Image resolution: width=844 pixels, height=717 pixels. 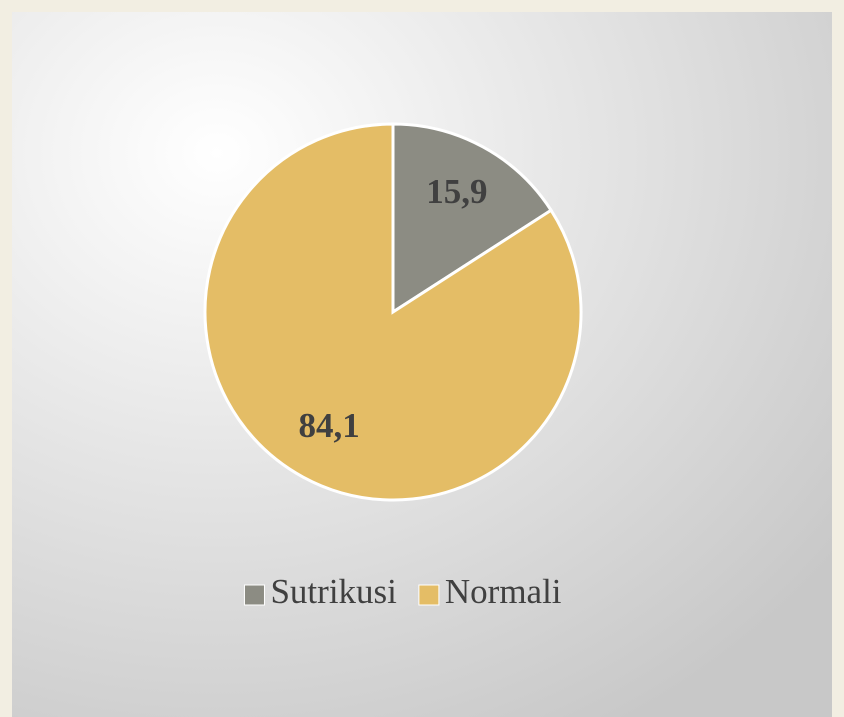 What do you see at coordinates (472, 218) in the screenshot?
I see `pie-slice` at bounding box center [472, 218].